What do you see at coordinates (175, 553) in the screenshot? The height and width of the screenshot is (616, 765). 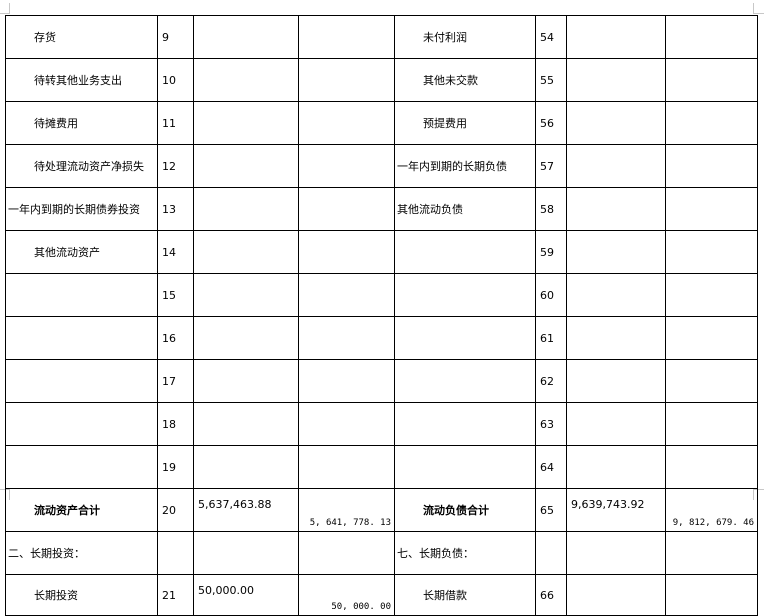 I see `left-line-number-cell` at bounding box center [175, 553].